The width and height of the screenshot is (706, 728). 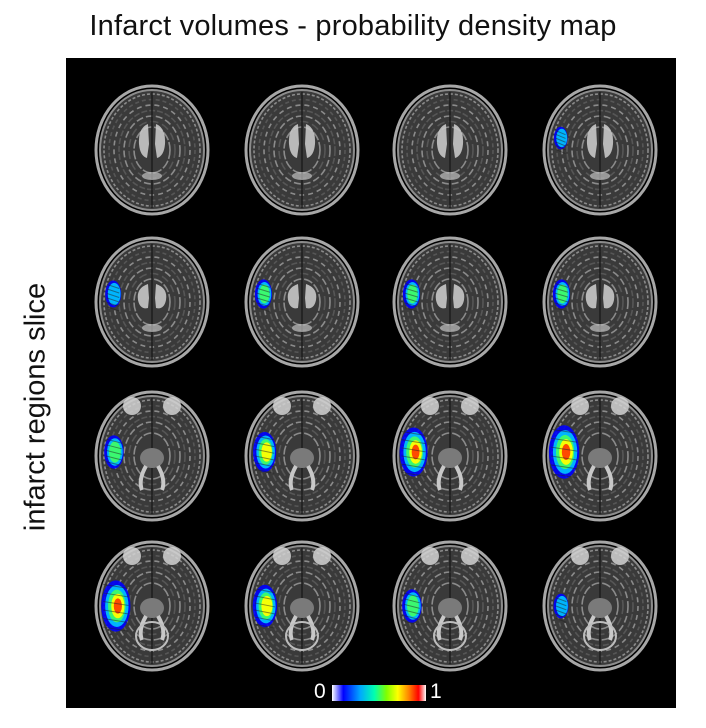 I want to click on colorbar-max-label: 1, so click(x=436, y=691).